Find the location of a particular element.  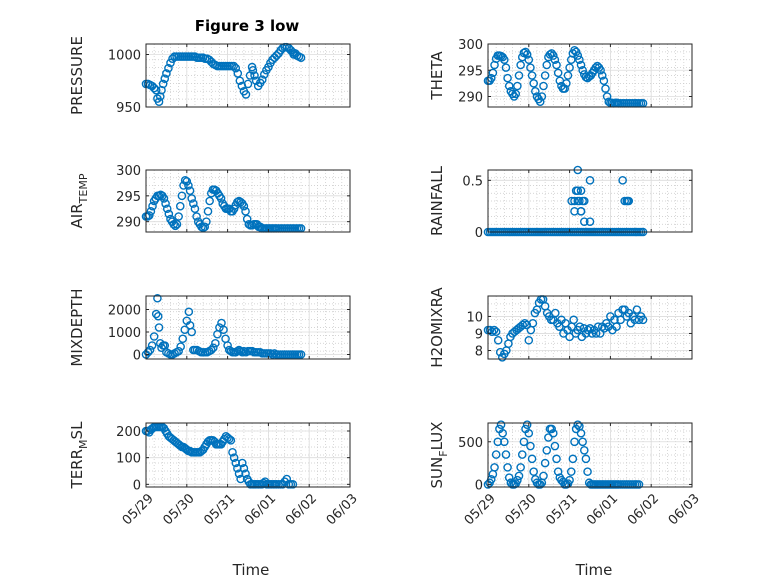

figure-title: Figure 3 low is located at coordinates (247, 26).